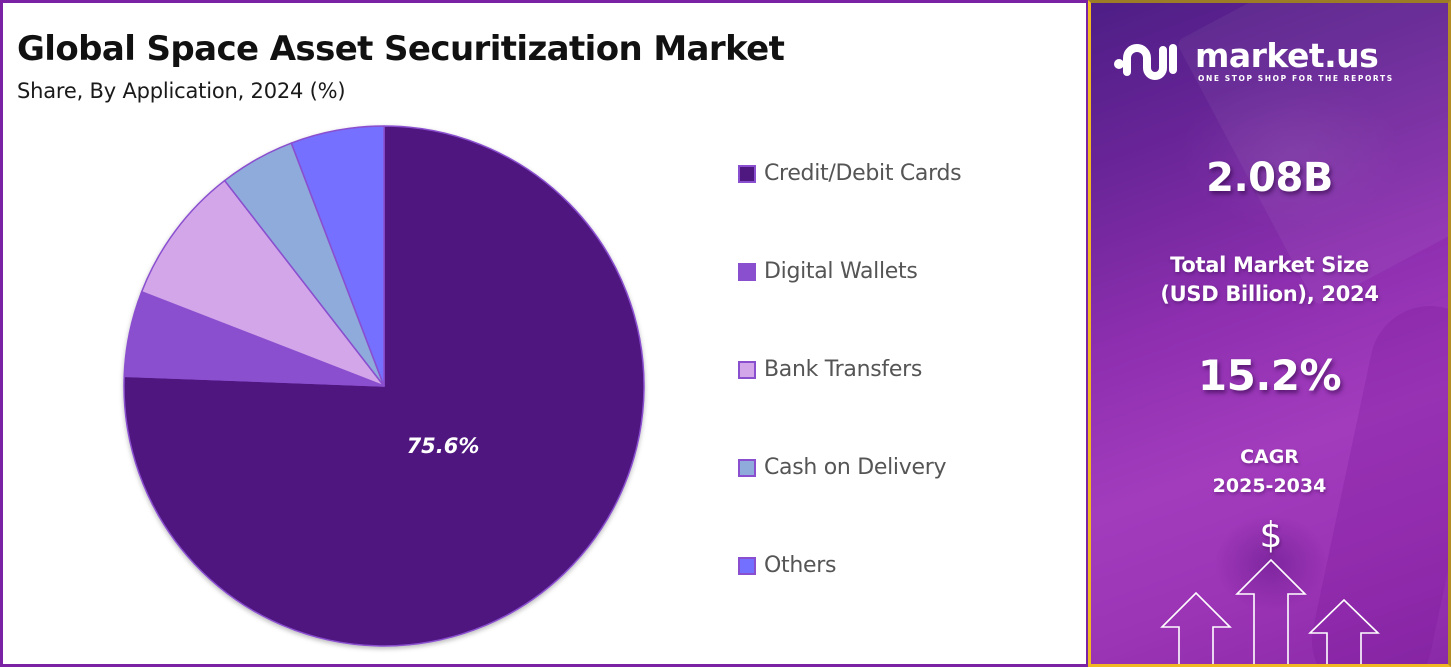 The height and width of the screenshot is (667, 1451). I want to click on legend-label: Cash on Delivery, so click(855, 467).